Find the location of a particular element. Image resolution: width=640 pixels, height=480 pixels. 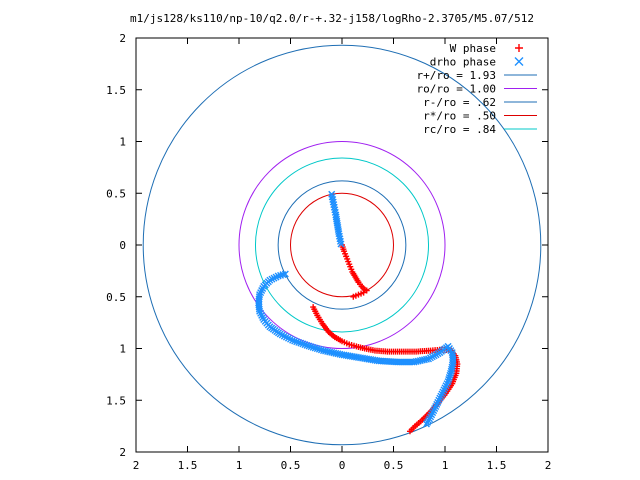

x-tick-label-3: 0.5 is located at coordinates (291, 465).